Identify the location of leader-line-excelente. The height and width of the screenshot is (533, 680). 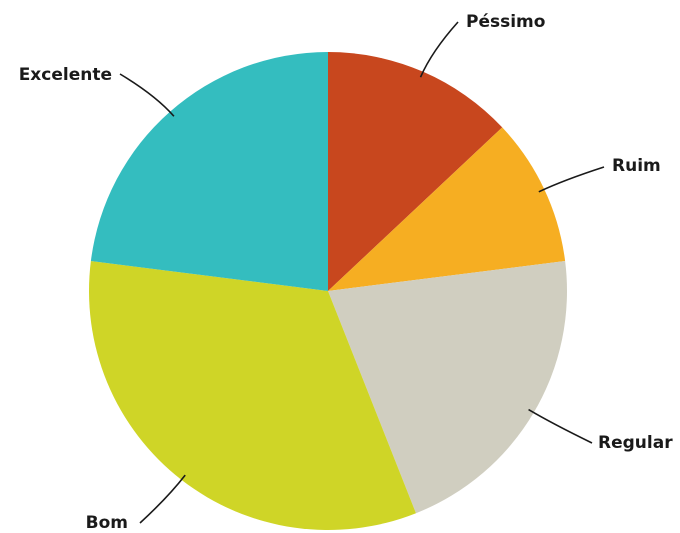
(147, 95).